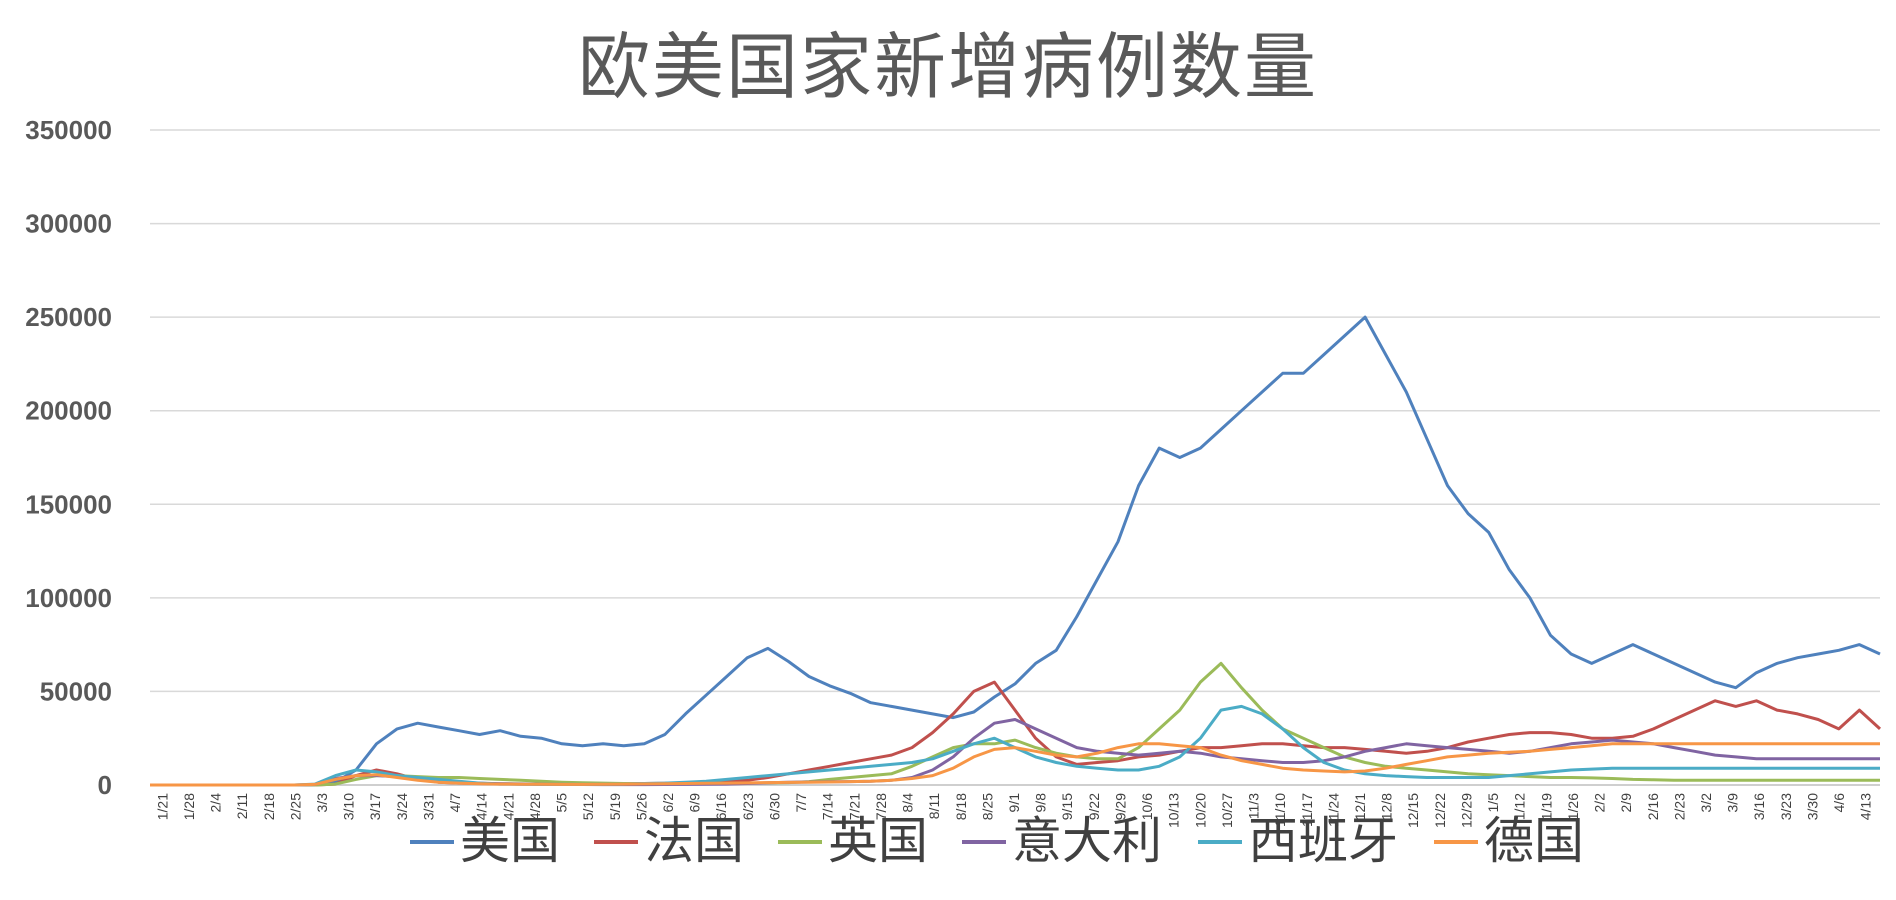  What do you see at coordinates (588, 806) in the screenshot?
I see `x-tick-label: 5/12` at bounding box center [588, 806].